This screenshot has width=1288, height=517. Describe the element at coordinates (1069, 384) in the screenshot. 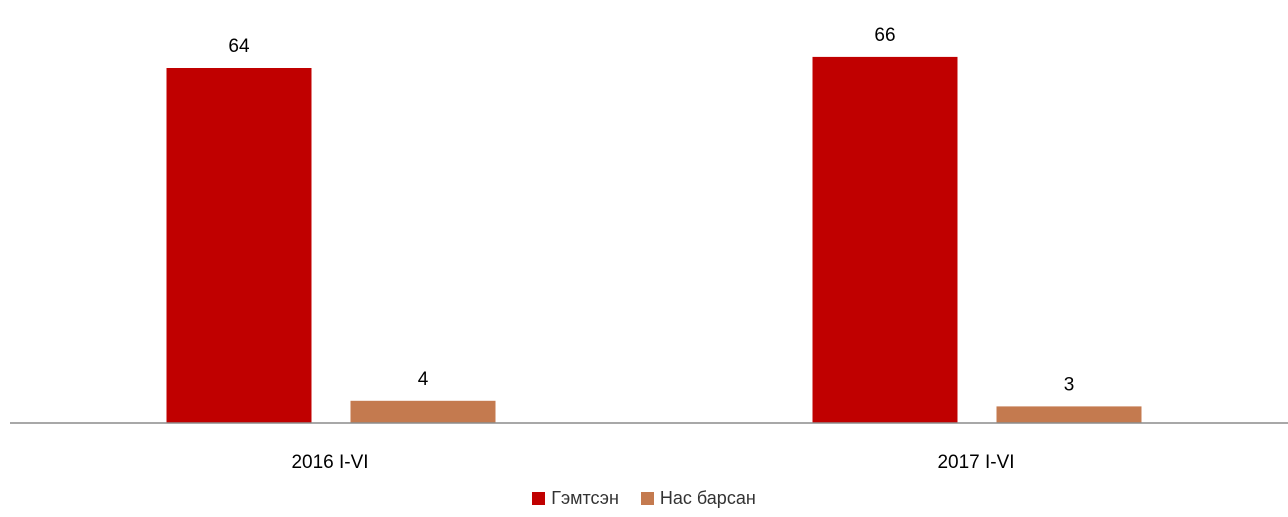

I see `data-label-series-1-category-1: 3` at that location.